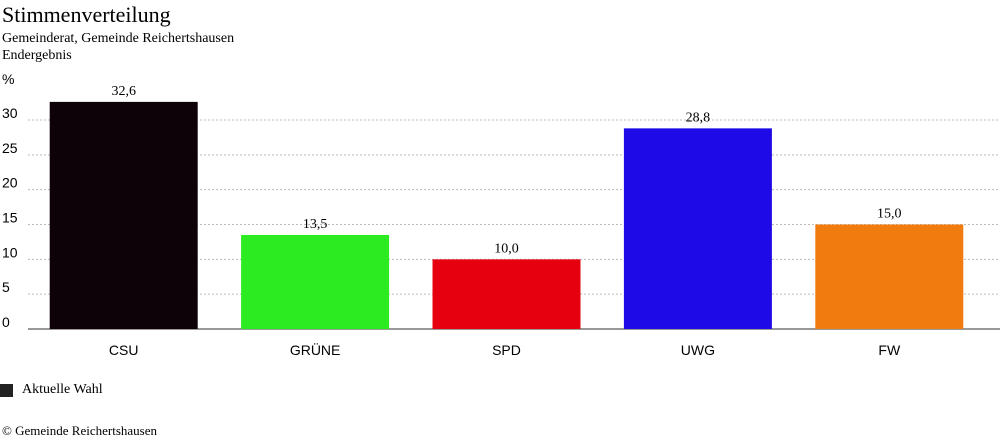  Describe the element at coordinates (79, 430) in the screenshot. I see `copyright-notice: © Gemeinde Reichertshausen` at that location.